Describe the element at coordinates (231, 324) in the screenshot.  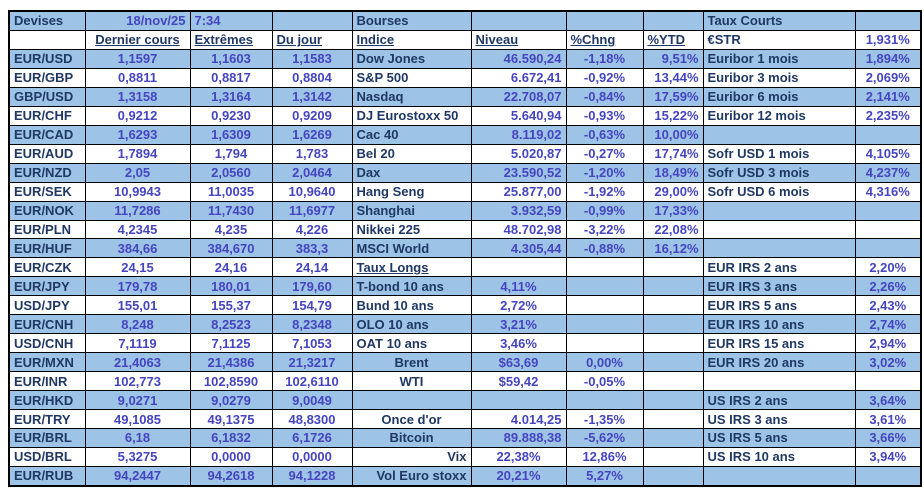
I see `currency-extremes: 8,2523` at that location.